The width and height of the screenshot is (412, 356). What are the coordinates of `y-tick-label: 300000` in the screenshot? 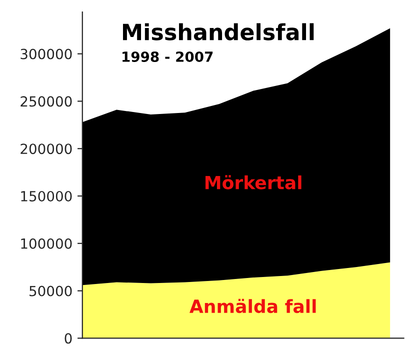 It's located at (46, 54).